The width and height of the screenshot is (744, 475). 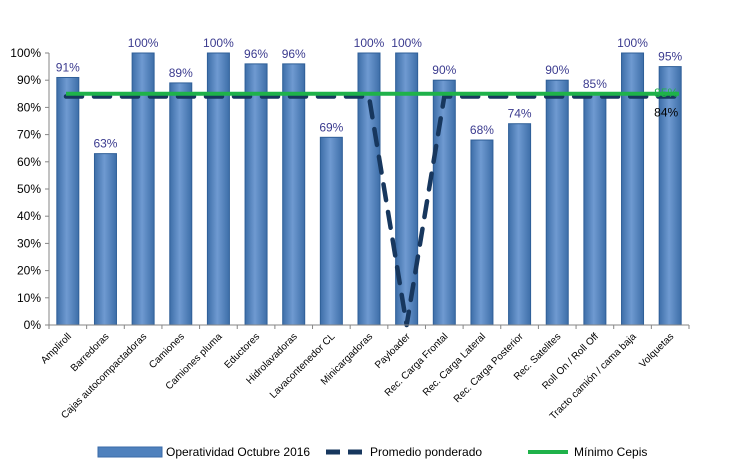 I want to click on y-tick-label: 0%, so click(x=33, y=325).